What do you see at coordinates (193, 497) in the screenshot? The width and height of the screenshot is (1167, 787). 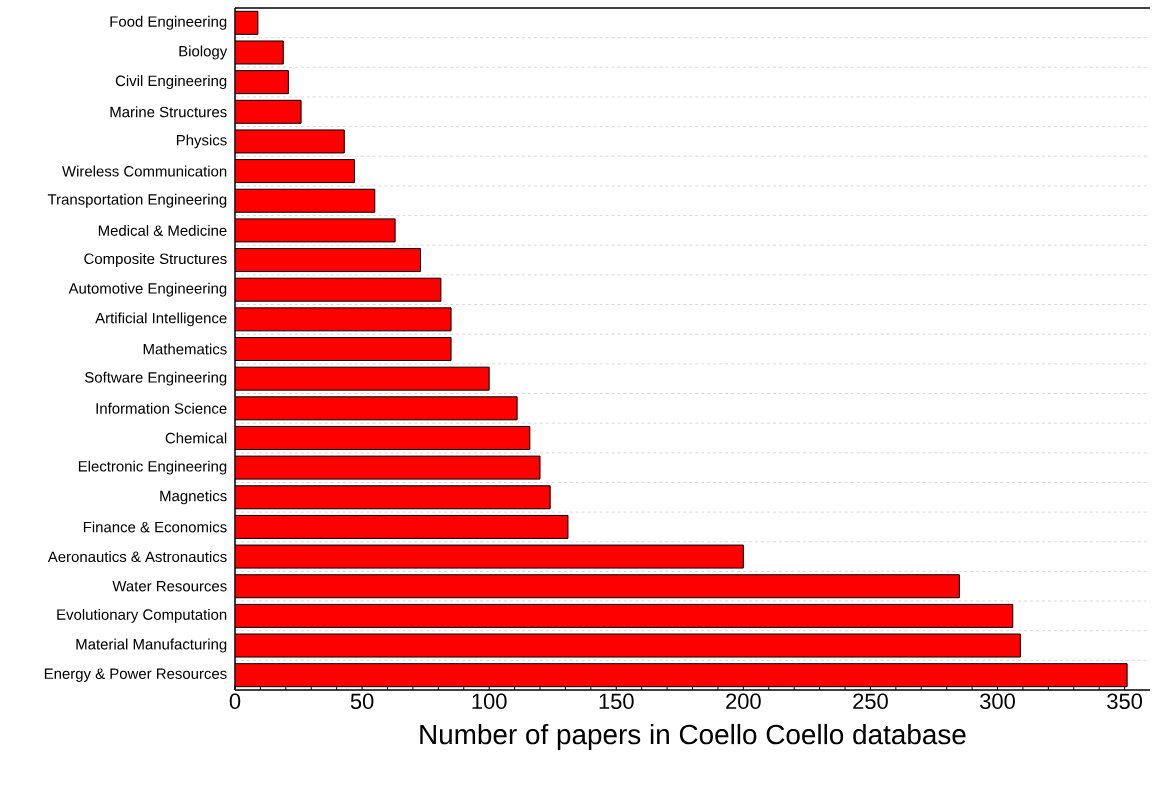 I see `y-tick-label: Magnetics` at bounding box center [193, 497].